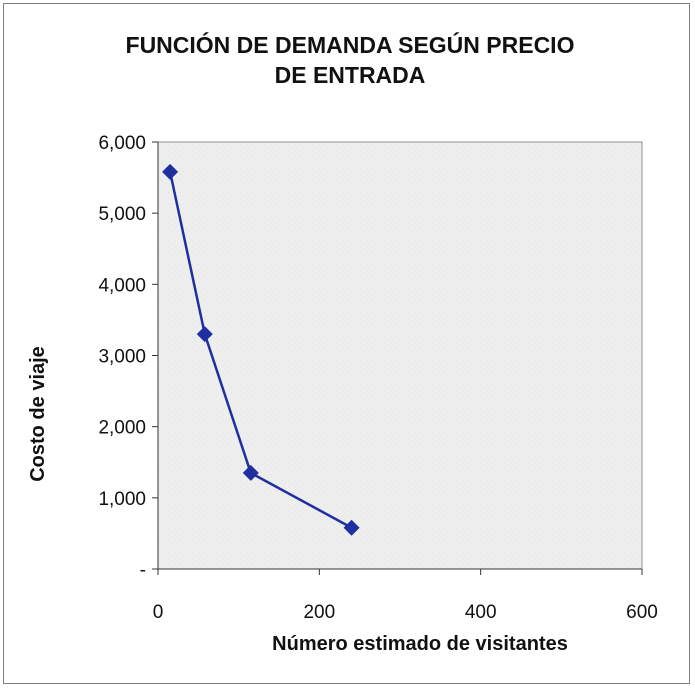 This screenshot has width=695, height=689. I want to click on x-tick-label: 0, so click(158, 612).